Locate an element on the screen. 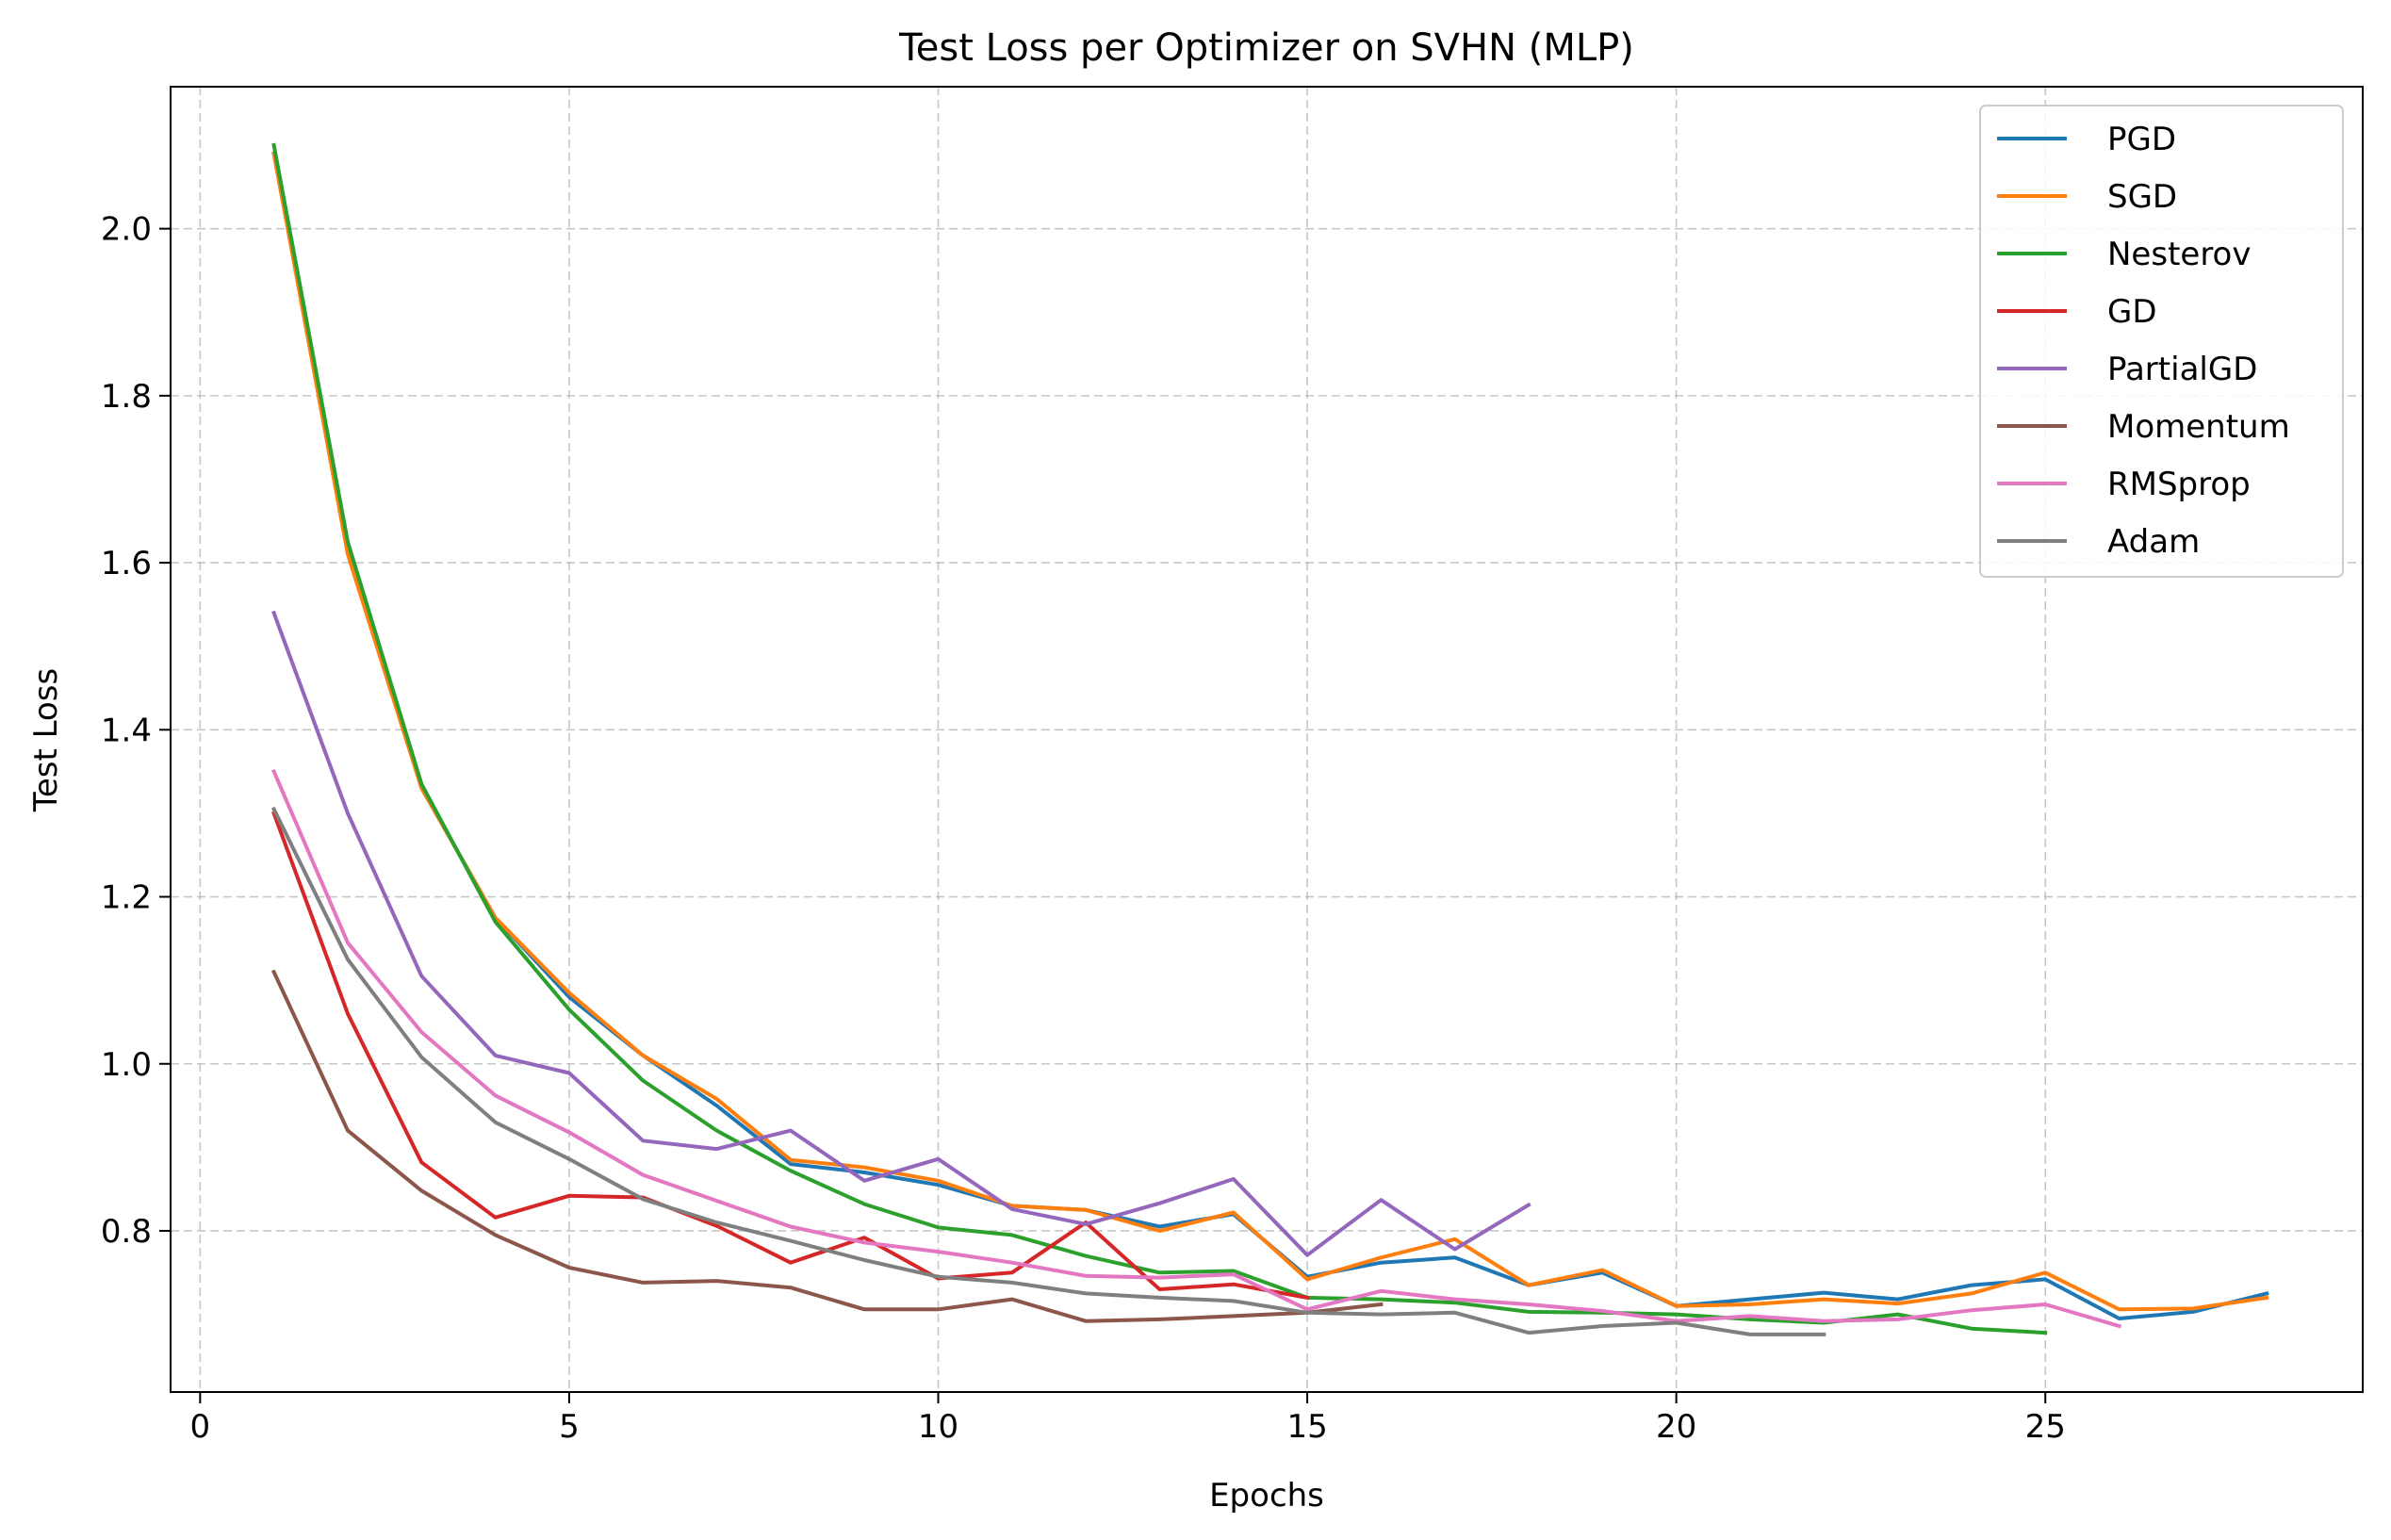 This screenshot has width=2391, height=1540. x-tick-label: 5 is located at coordinates (569, 1427).